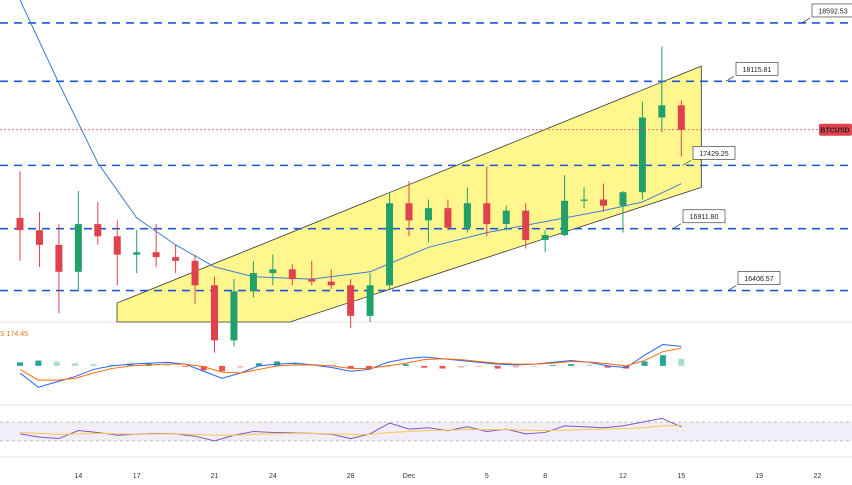  What do you see at coordinates (818, 476) in the screenshot?
I see `x-tick-label: 22` at bounding box center [818, 476].